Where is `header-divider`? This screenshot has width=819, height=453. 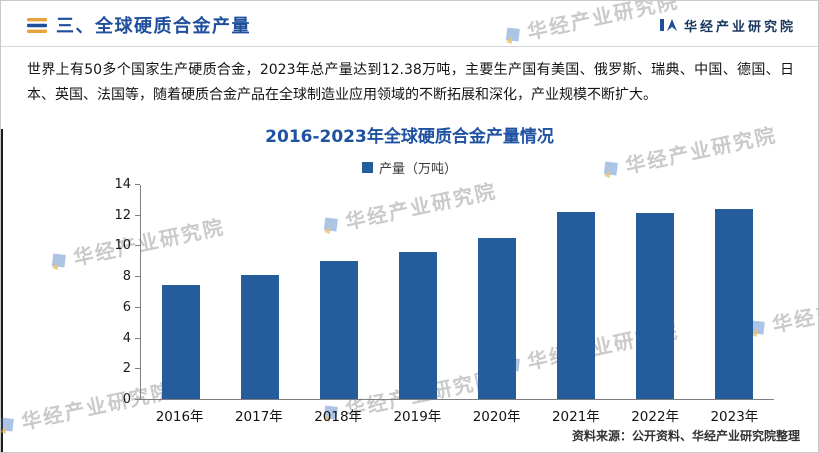
header-divider is located at coordinates (409, 46).